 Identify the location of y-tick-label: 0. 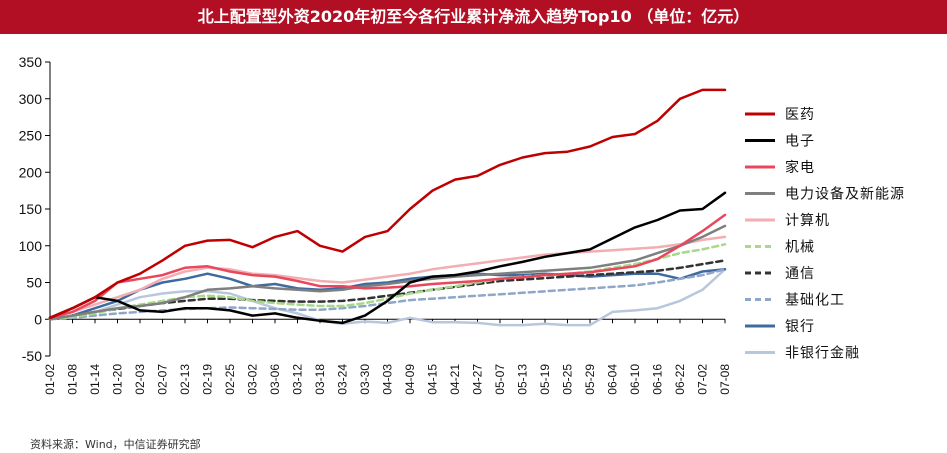
(38, 319).